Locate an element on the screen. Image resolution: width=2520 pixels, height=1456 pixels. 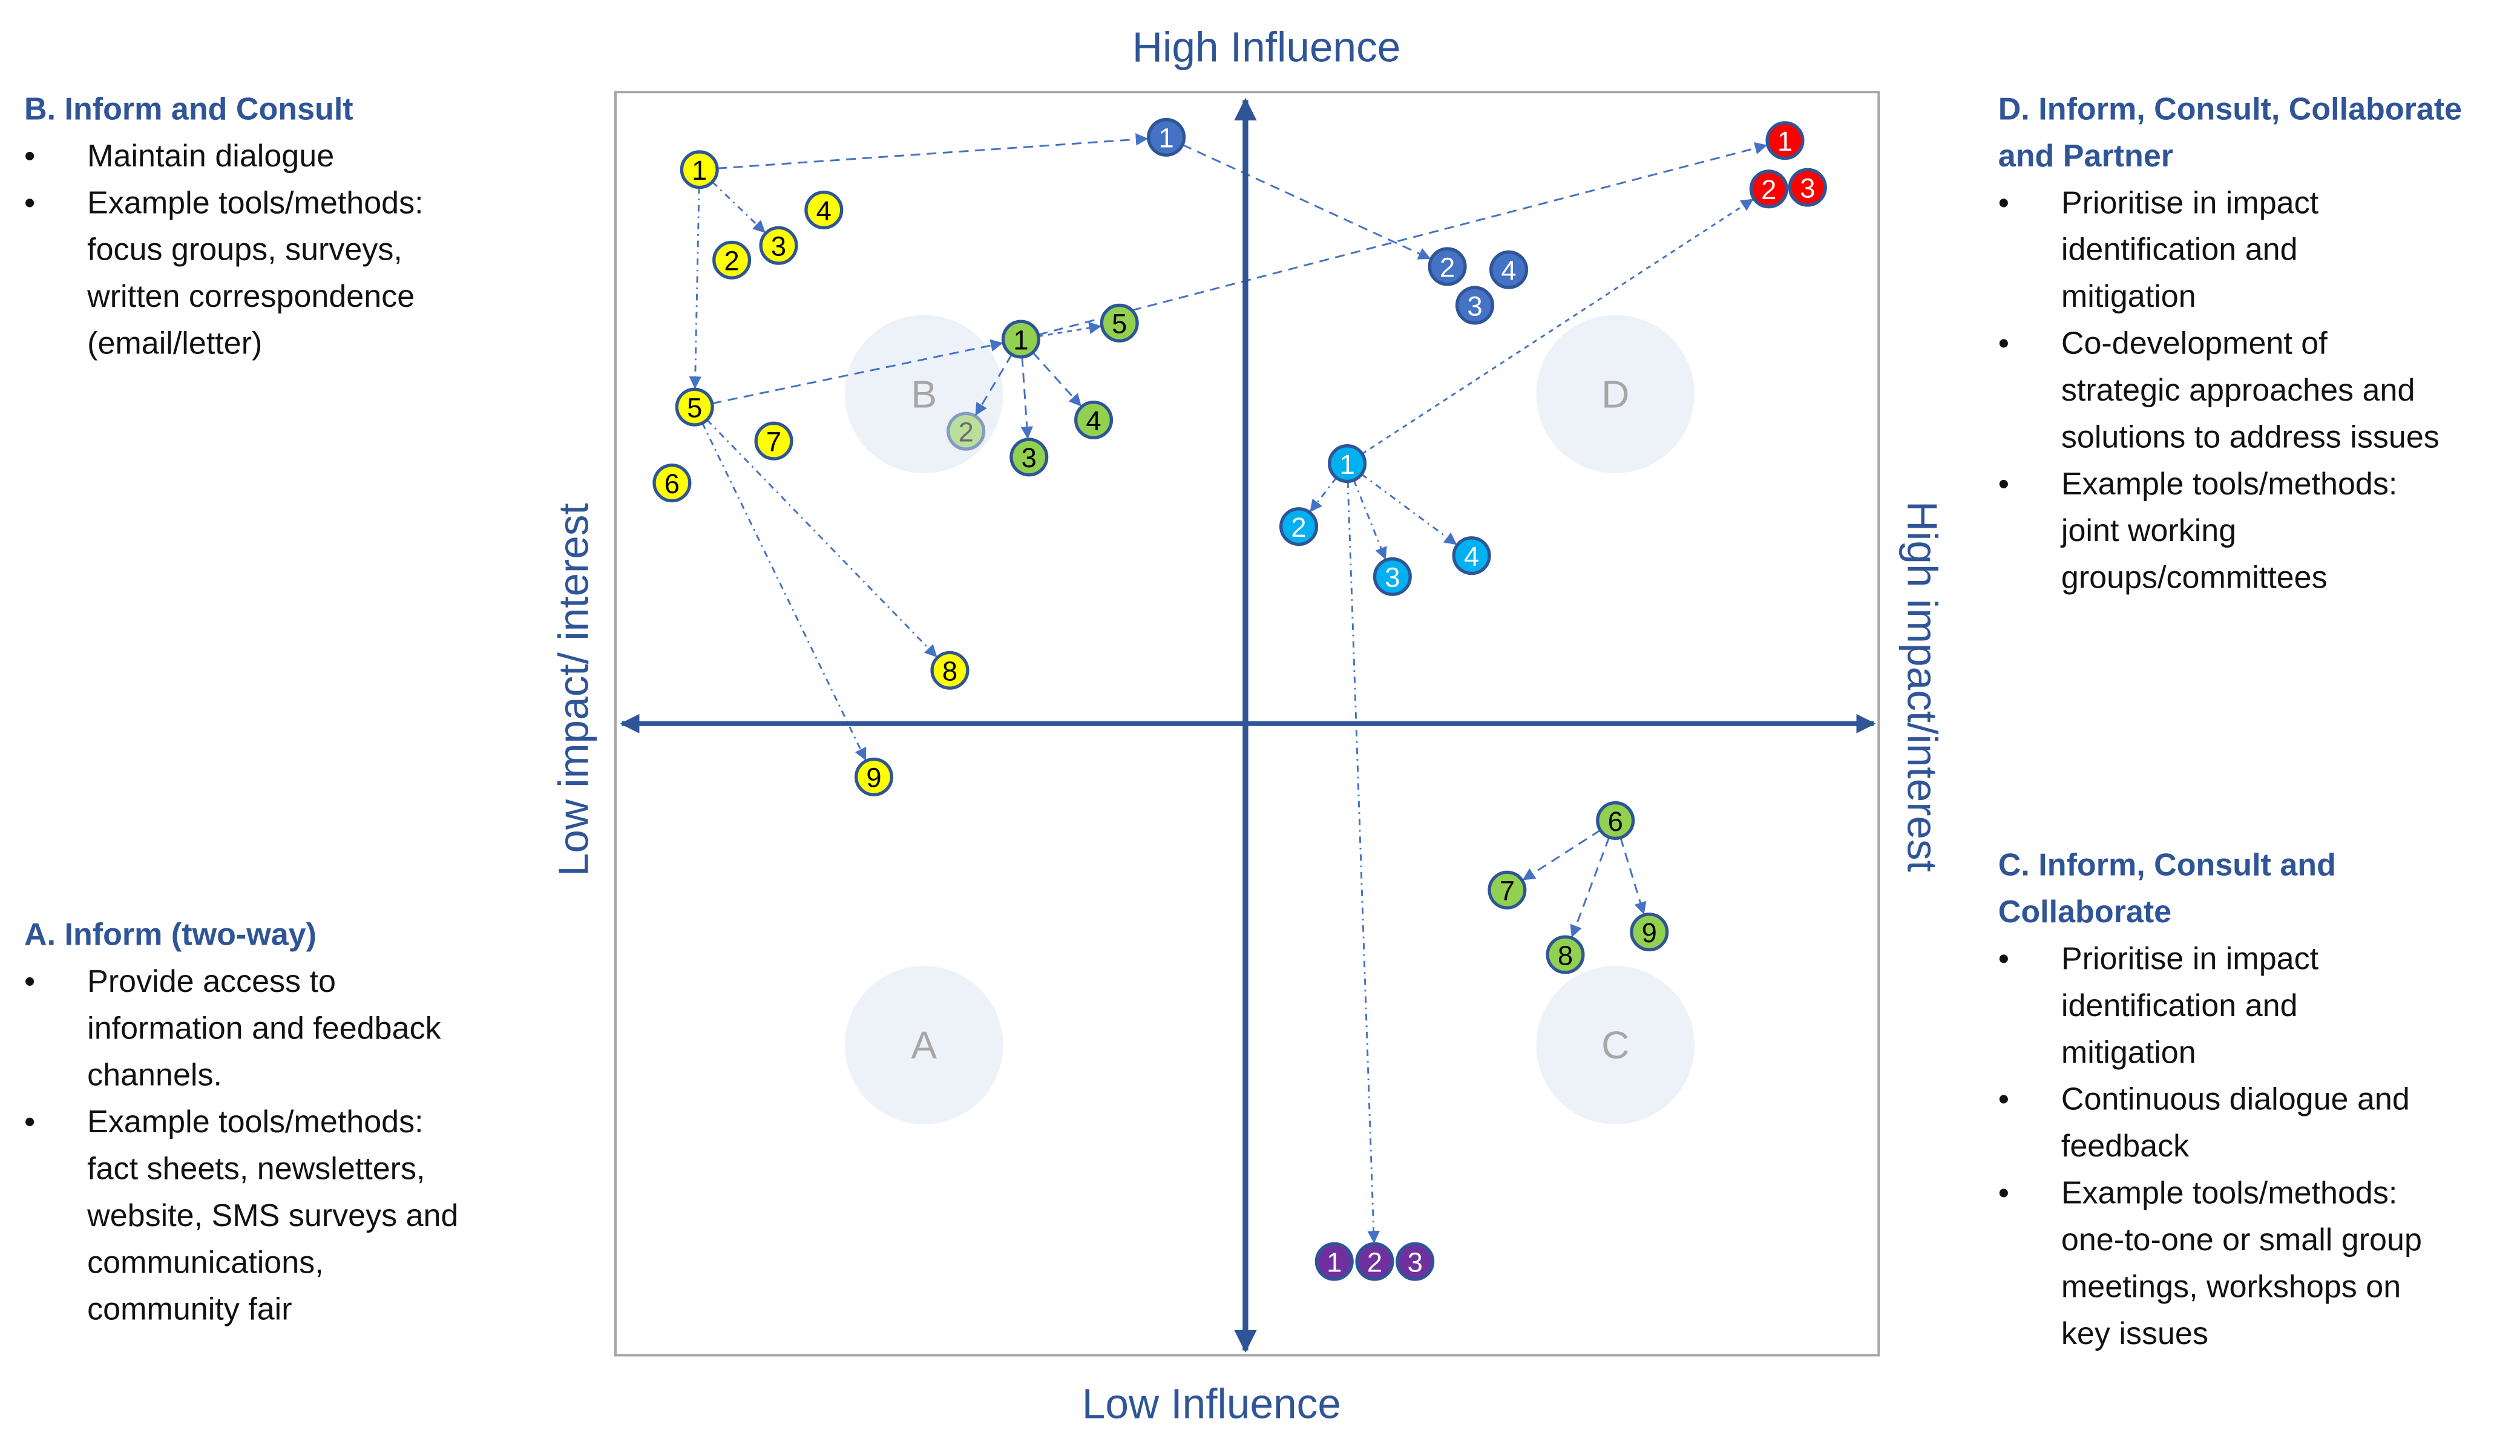
stakeholder-node-cyan-3: 3 is located at coordinates (1392, 576).